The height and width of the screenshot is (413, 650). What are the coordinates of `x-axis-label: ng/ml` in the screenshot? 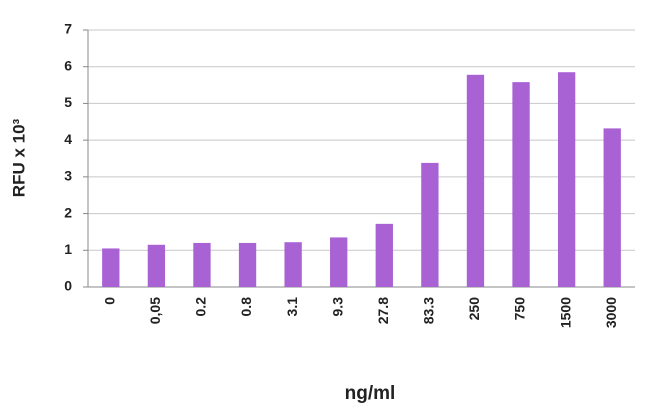 It's located at (370, 393).